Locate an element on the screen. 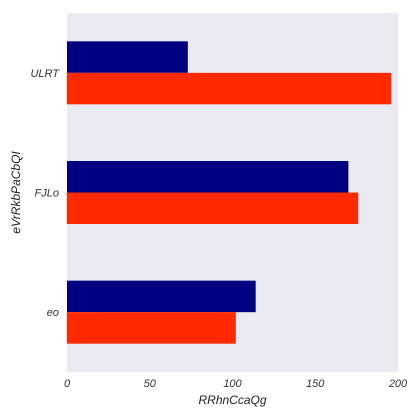 Image resolution: width=420 pixels, height=420 pixels. y-tick-labels: ULRT FJLo eo is located at coordinates (45, 193).